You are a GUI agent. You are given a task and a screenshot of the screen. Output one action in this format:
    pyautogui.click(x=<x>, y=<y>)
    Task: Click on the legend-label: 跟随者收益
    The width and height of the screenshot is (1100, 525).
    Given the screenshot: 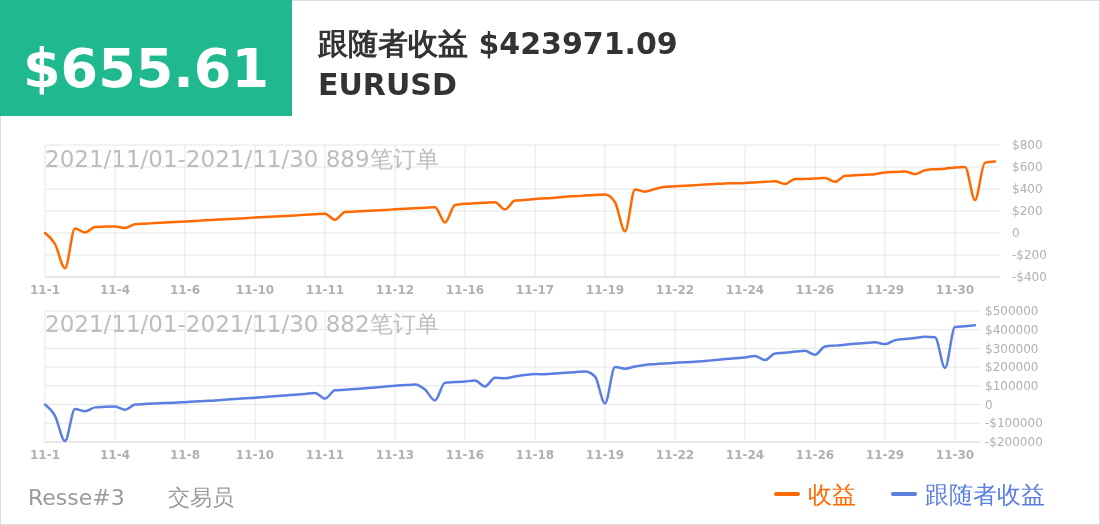 What is the action you would take?
    pyautogui.click(x=985, y=495)
    